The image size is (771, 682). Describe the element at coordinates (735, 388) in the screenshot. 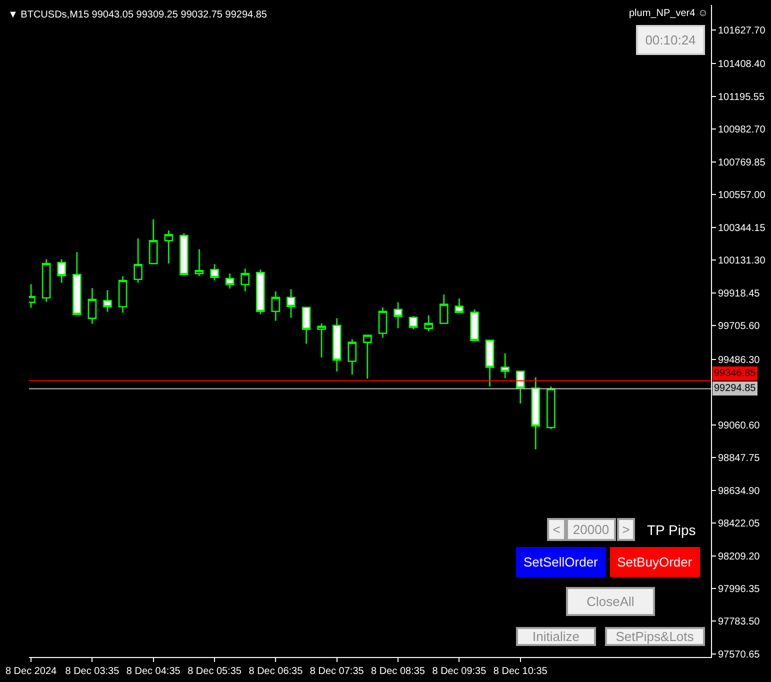

I see `ref-line-label: 99294.85` at that location.